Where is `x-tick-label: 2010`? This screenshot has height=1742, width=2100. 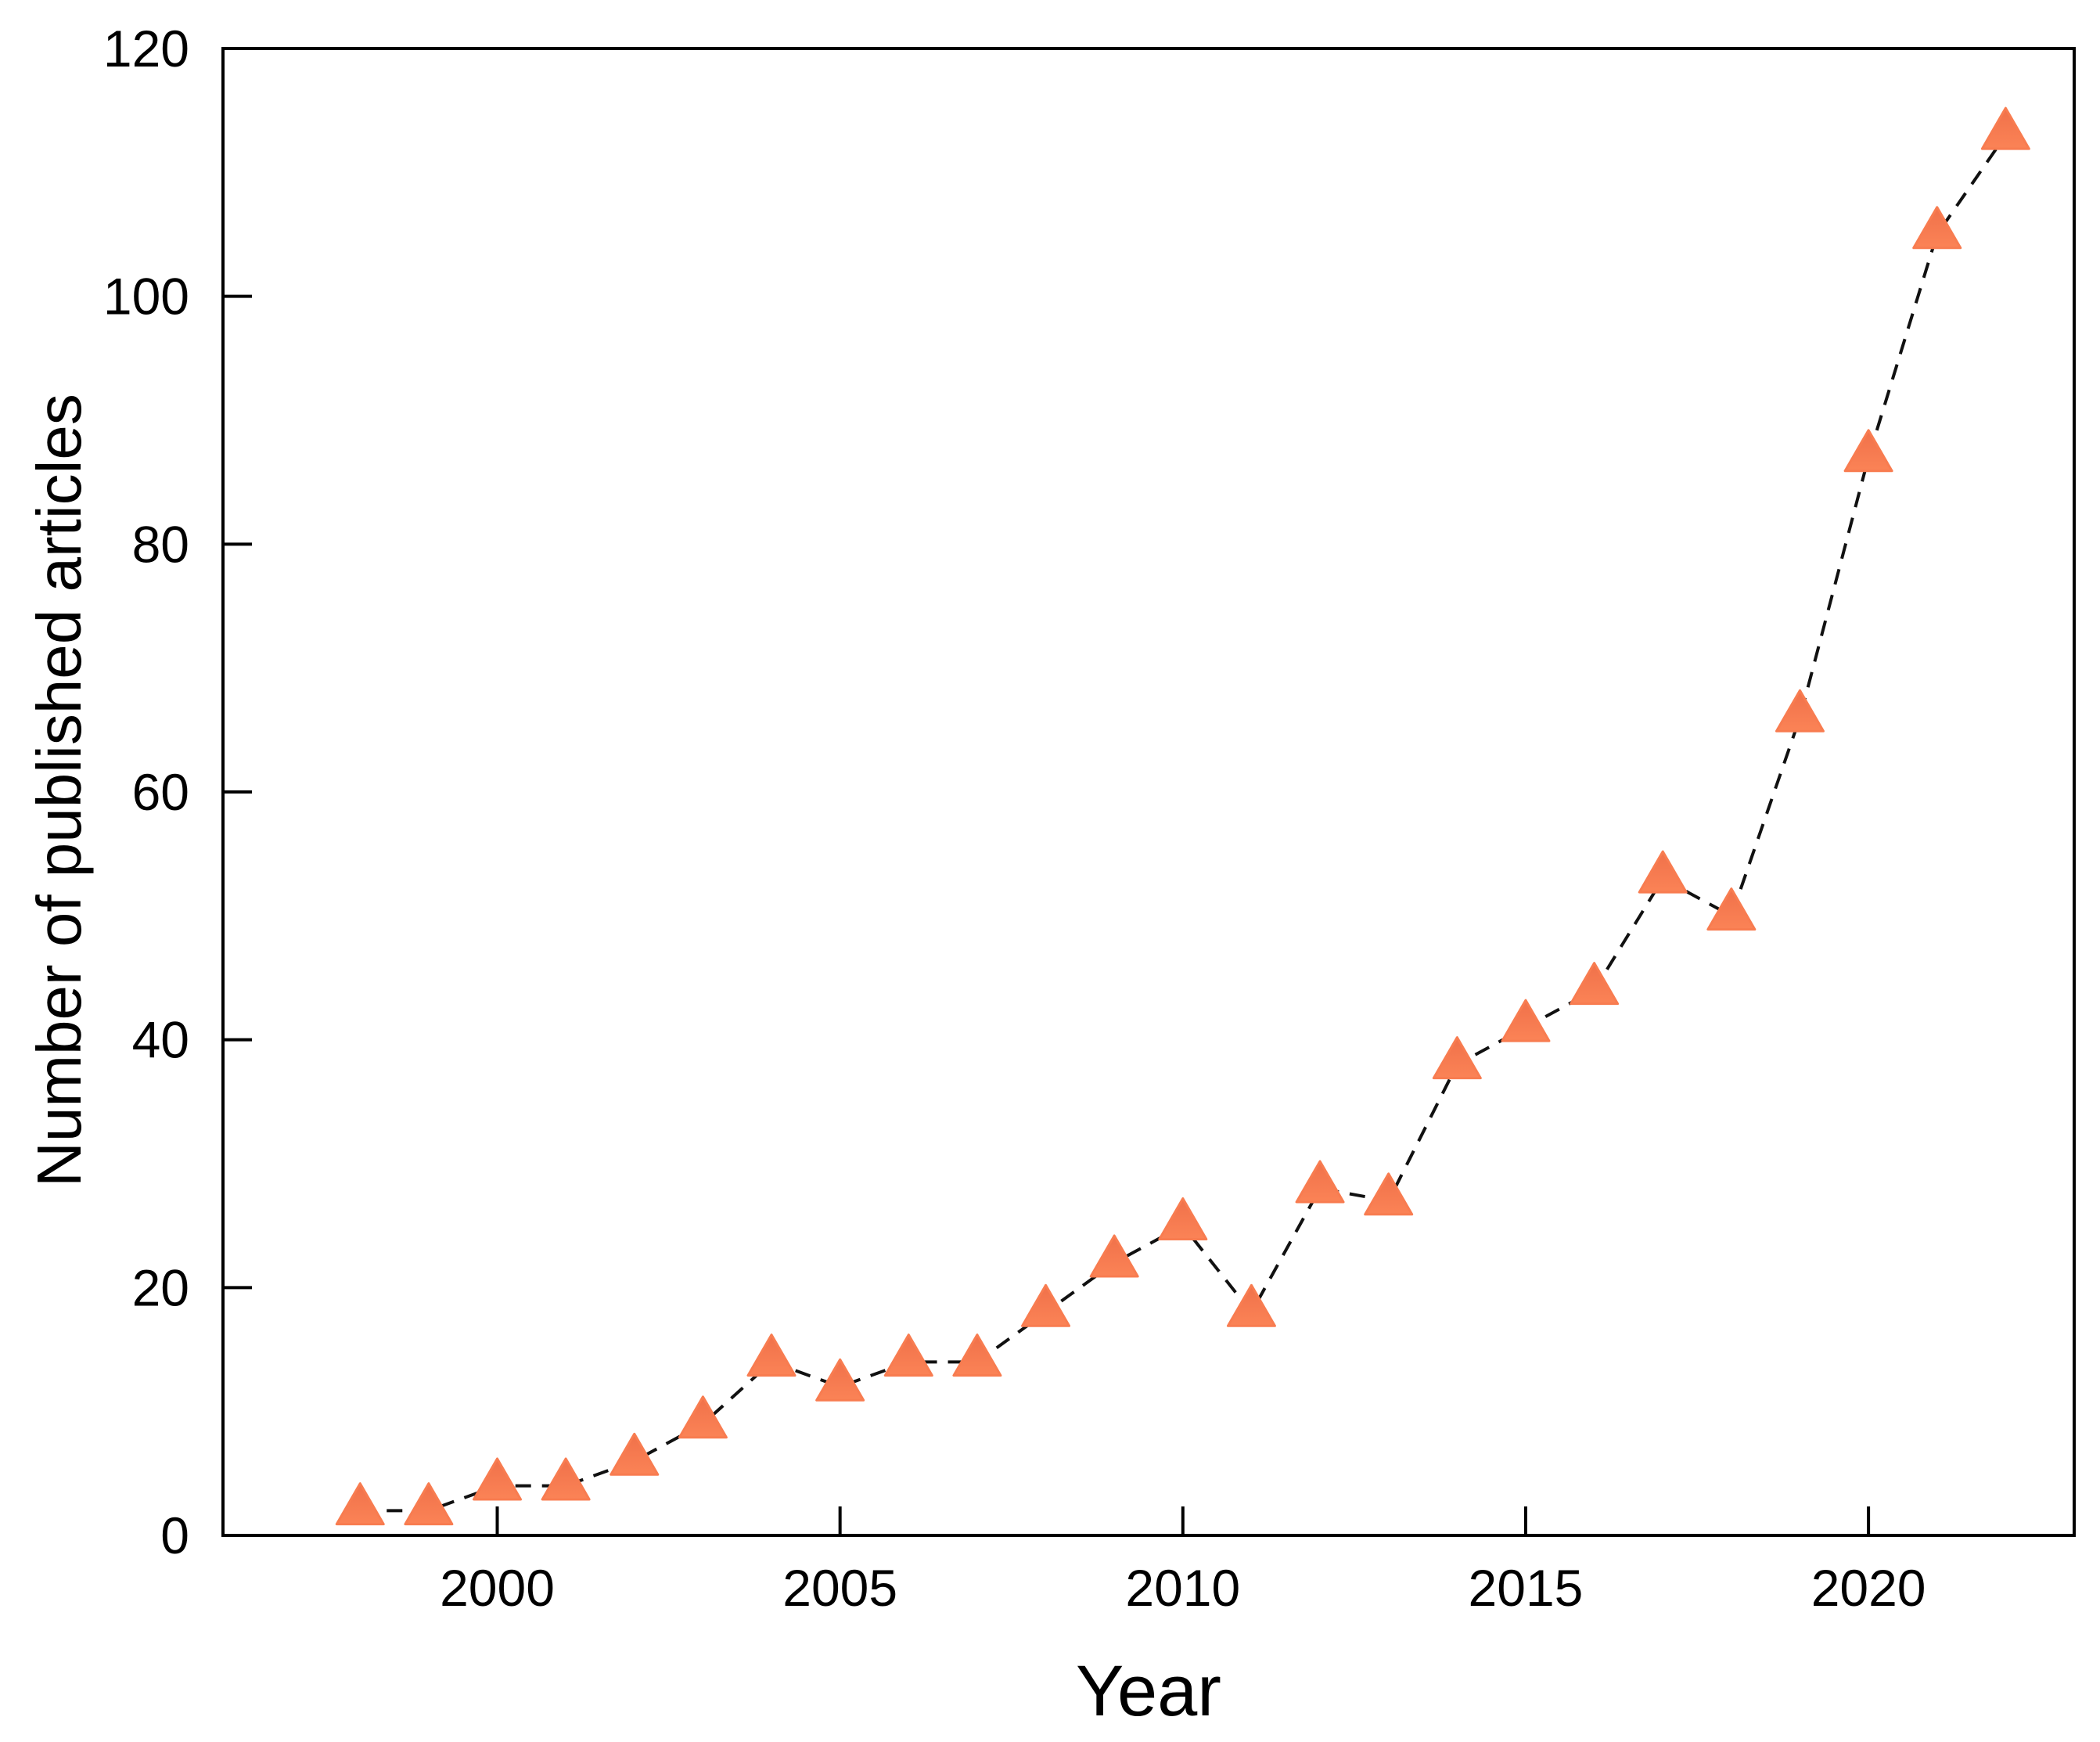
x-tick-label: 2010 is located at coordinates (1182, 1588).